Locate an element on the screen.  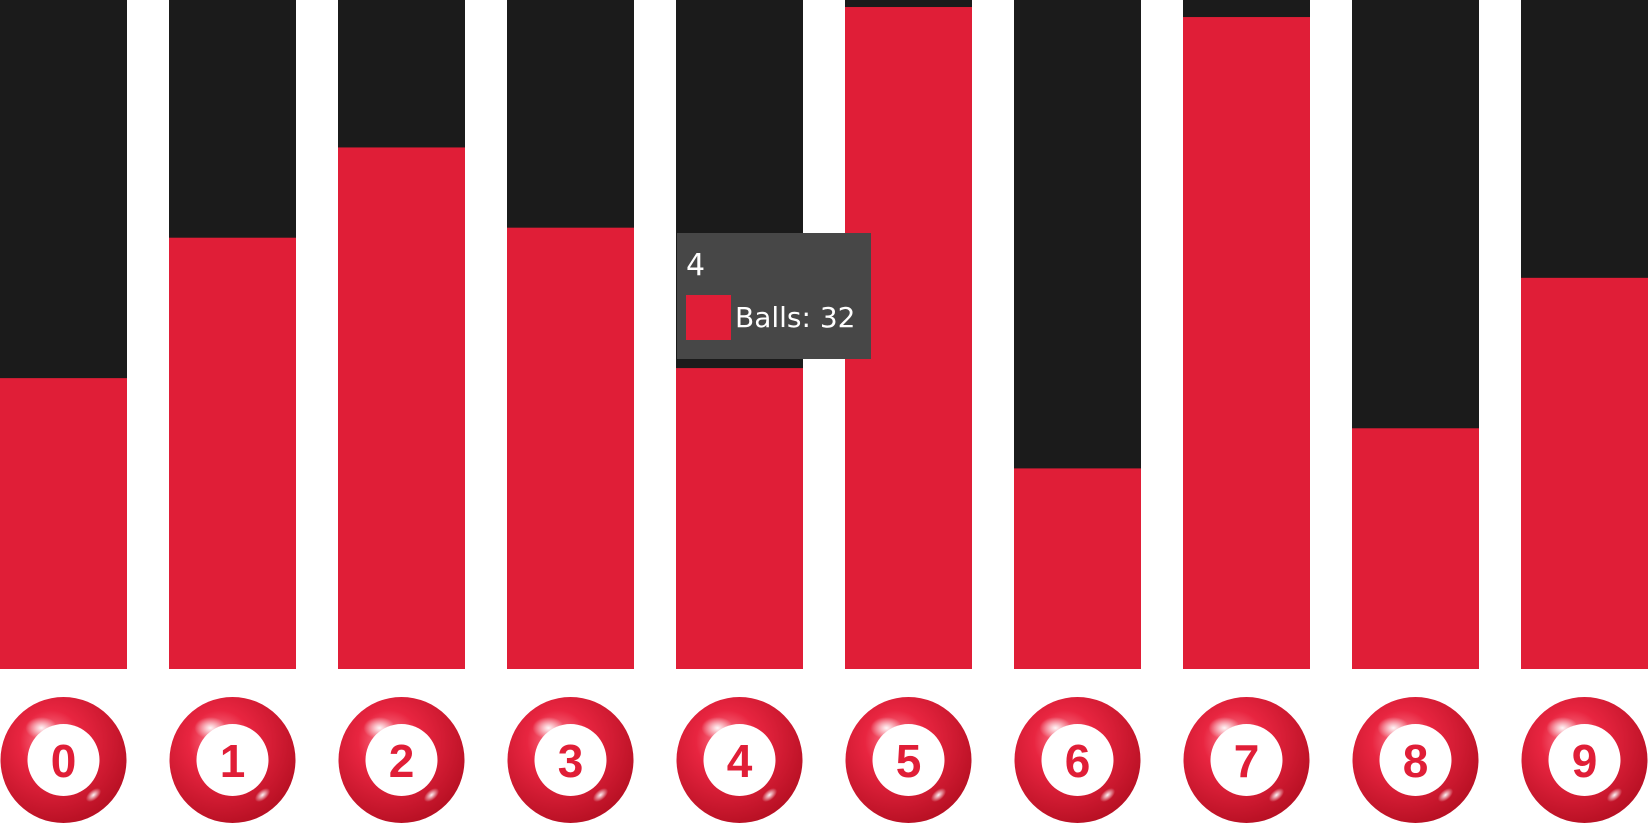
category-label-8: 8 is located at coordinates (1416, 761).